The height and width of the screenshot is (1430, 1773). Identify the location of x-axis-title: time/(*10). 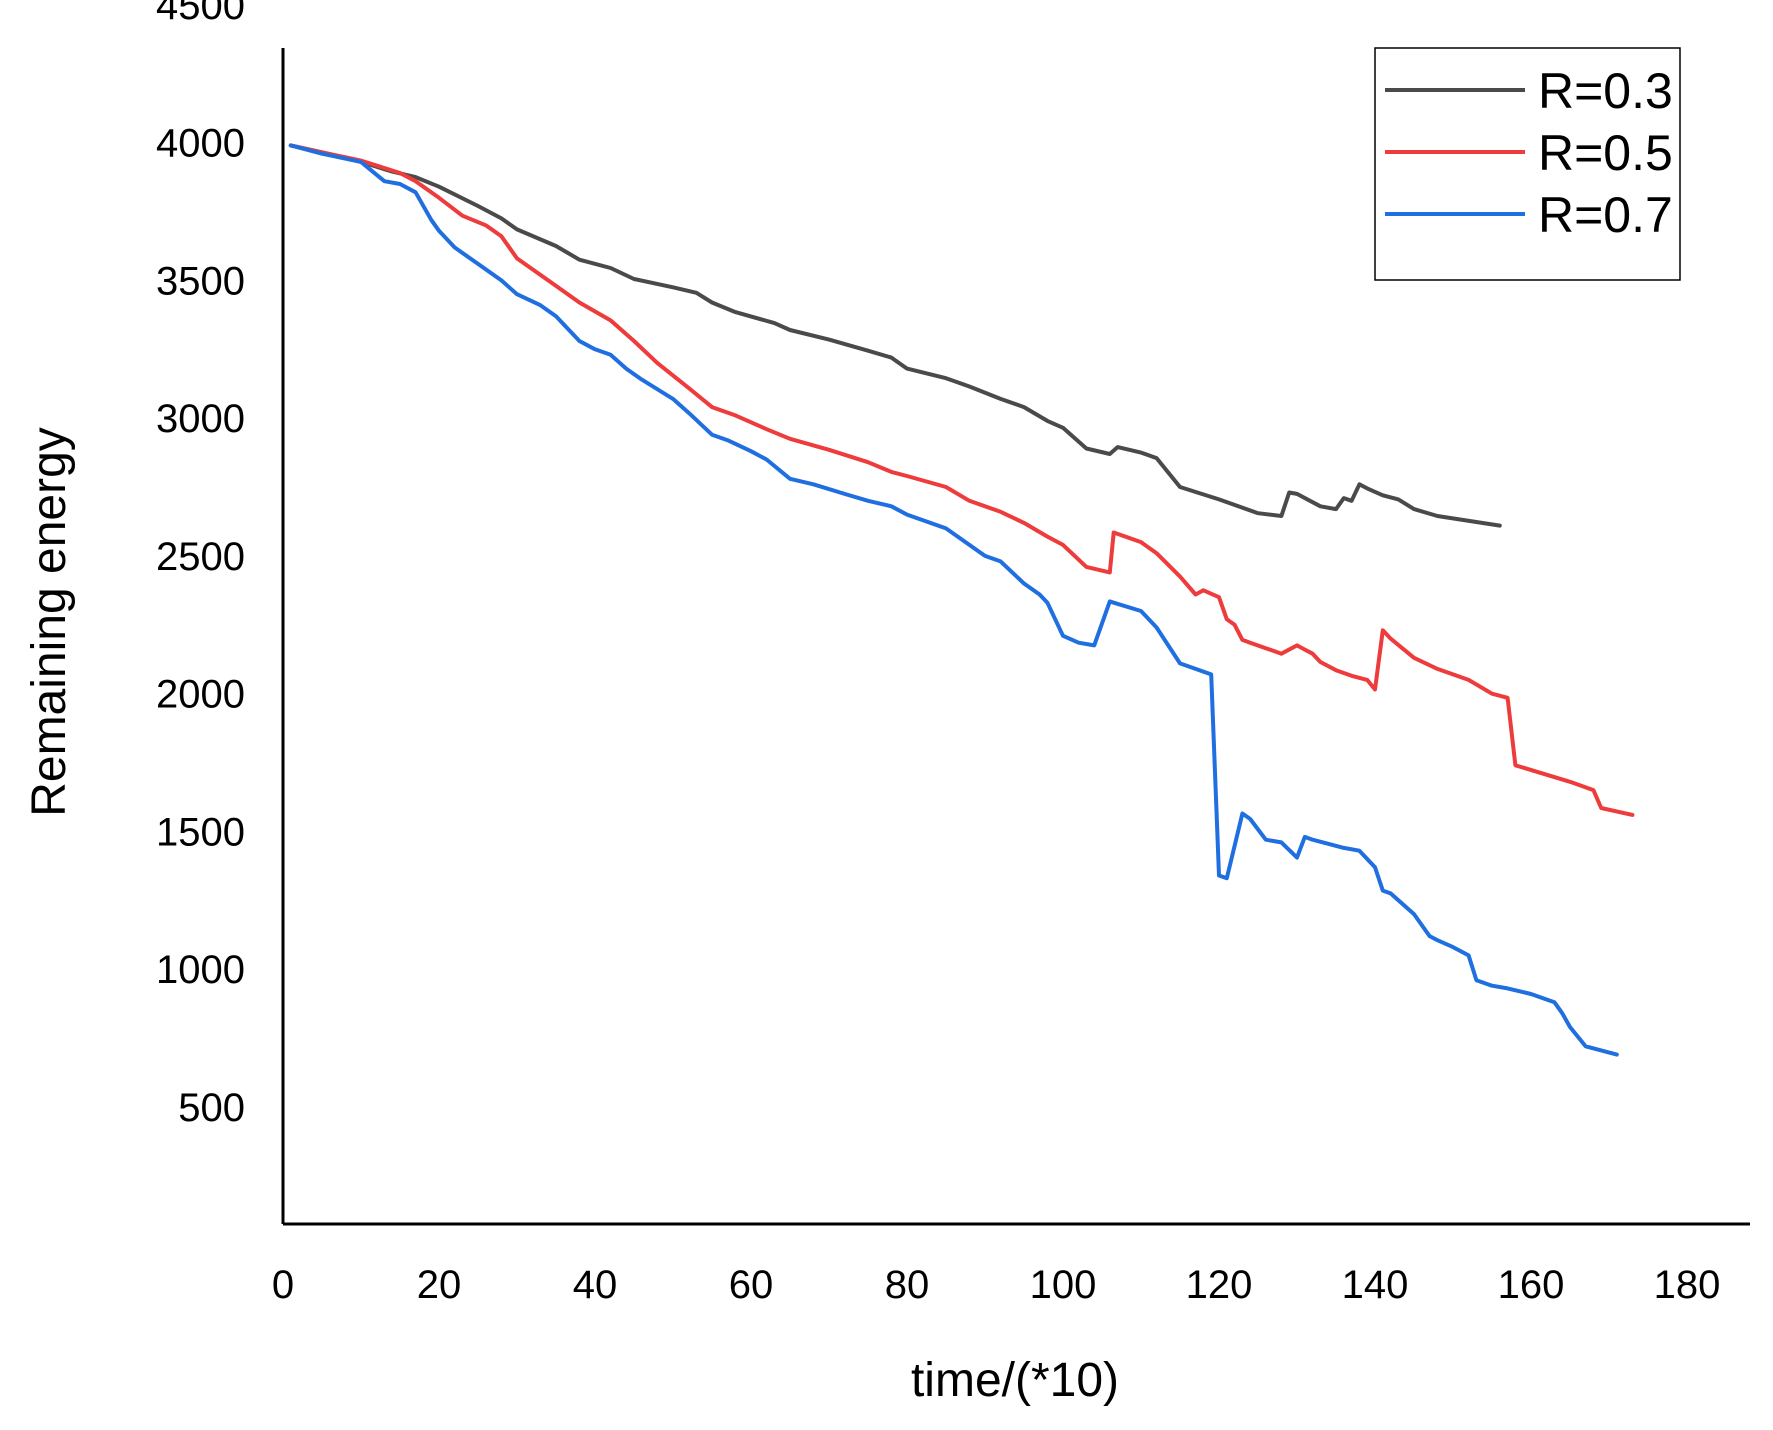
(1015, 1380).